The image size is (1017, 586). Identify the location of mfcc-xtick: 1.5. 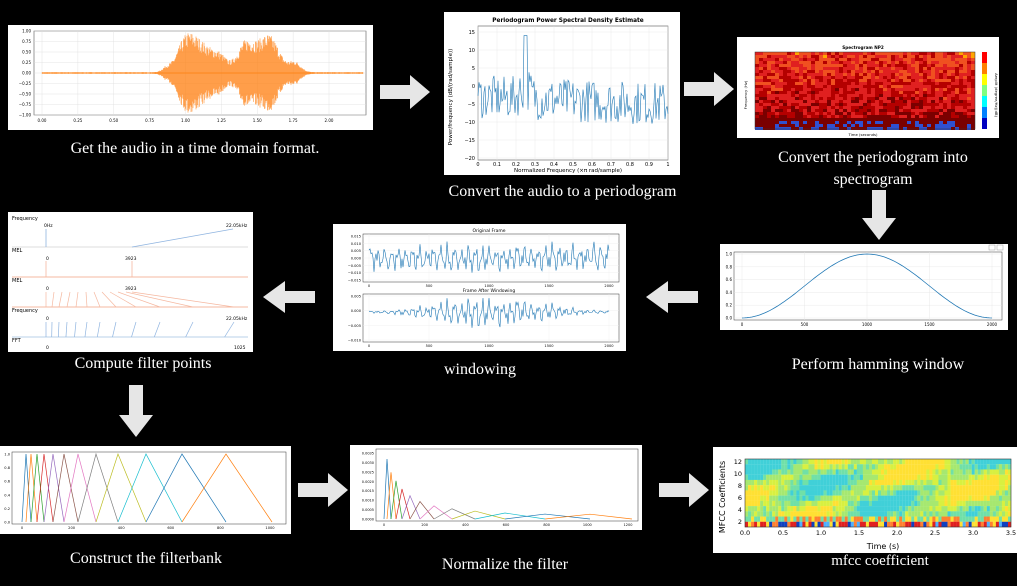
(859, 533).